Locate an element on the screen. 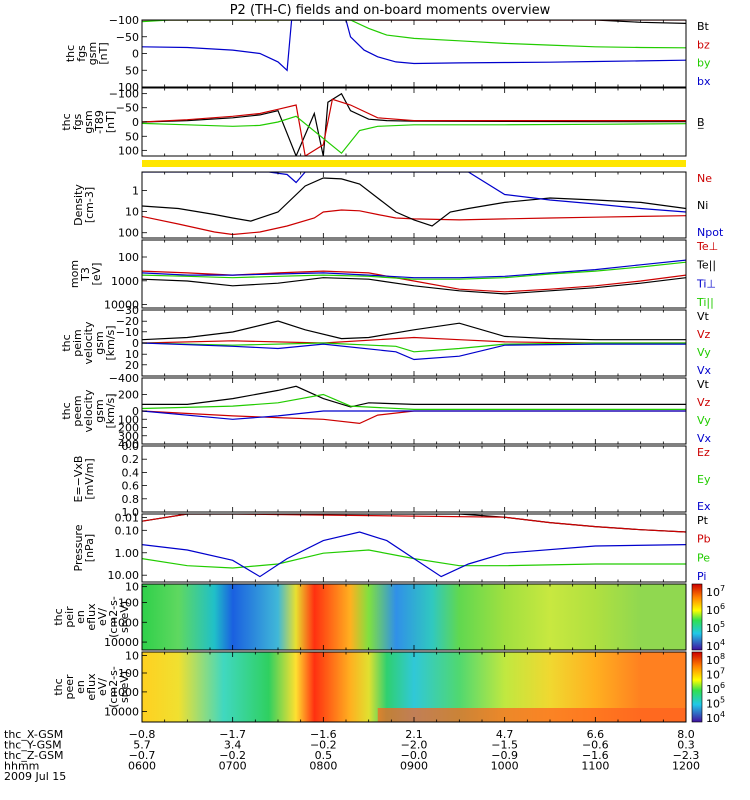 This screenshot has height=800, width=750. panel-density: Ne Ni Npot 100 10 1 Density[cm-3] is located at coordinates (398, 205).